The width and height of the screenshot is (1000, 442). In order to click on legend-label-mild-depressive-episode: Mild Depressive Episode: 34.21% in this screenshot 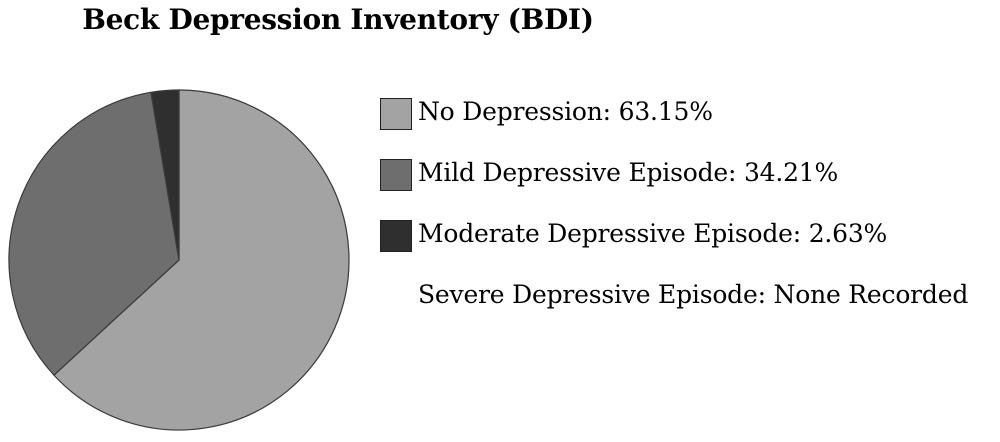, I will do `click(628, 172)`.